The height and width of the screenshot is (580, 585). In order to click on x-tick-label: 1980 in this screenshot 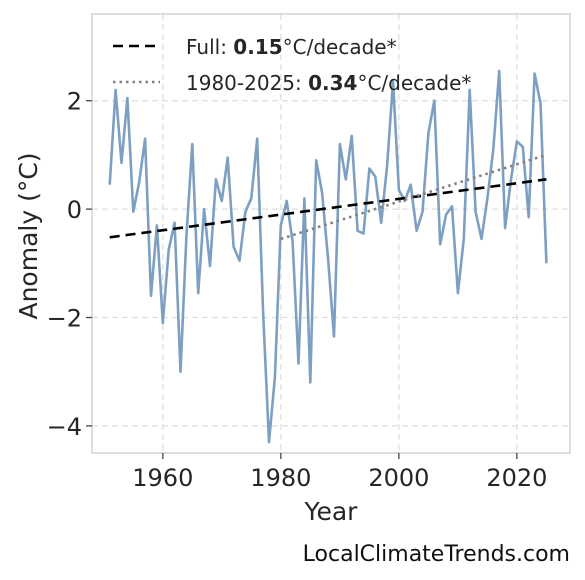, I will do `click(280, 478)`.